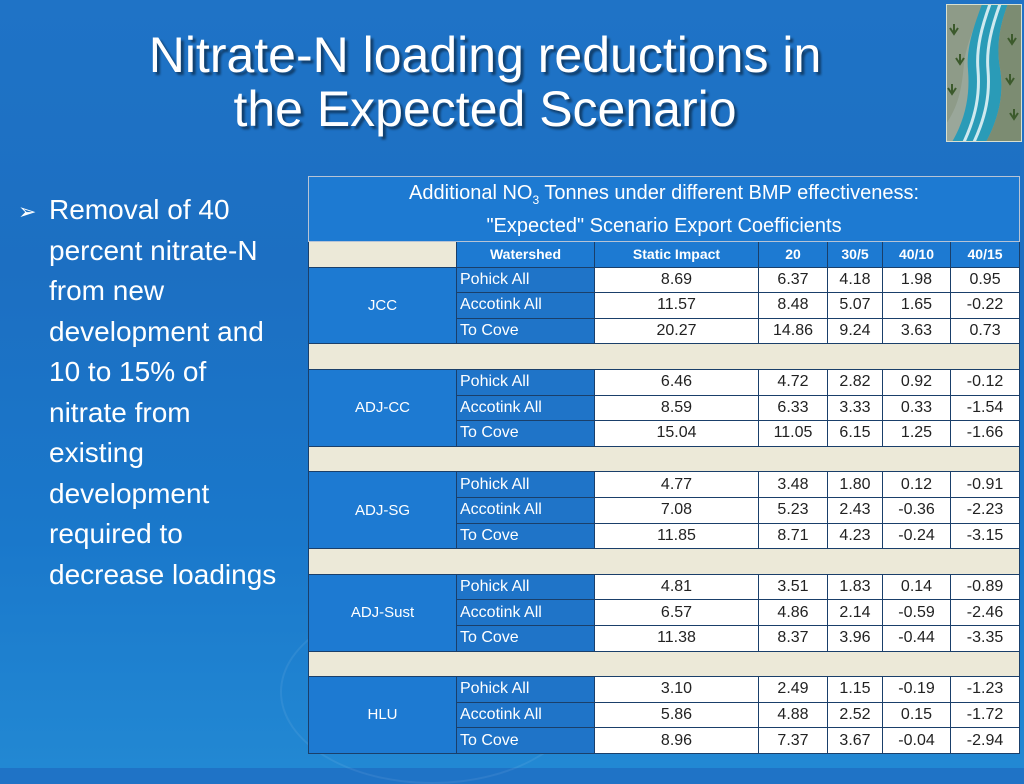  I want to click on value-cell: 1.98, so click(916, 280).